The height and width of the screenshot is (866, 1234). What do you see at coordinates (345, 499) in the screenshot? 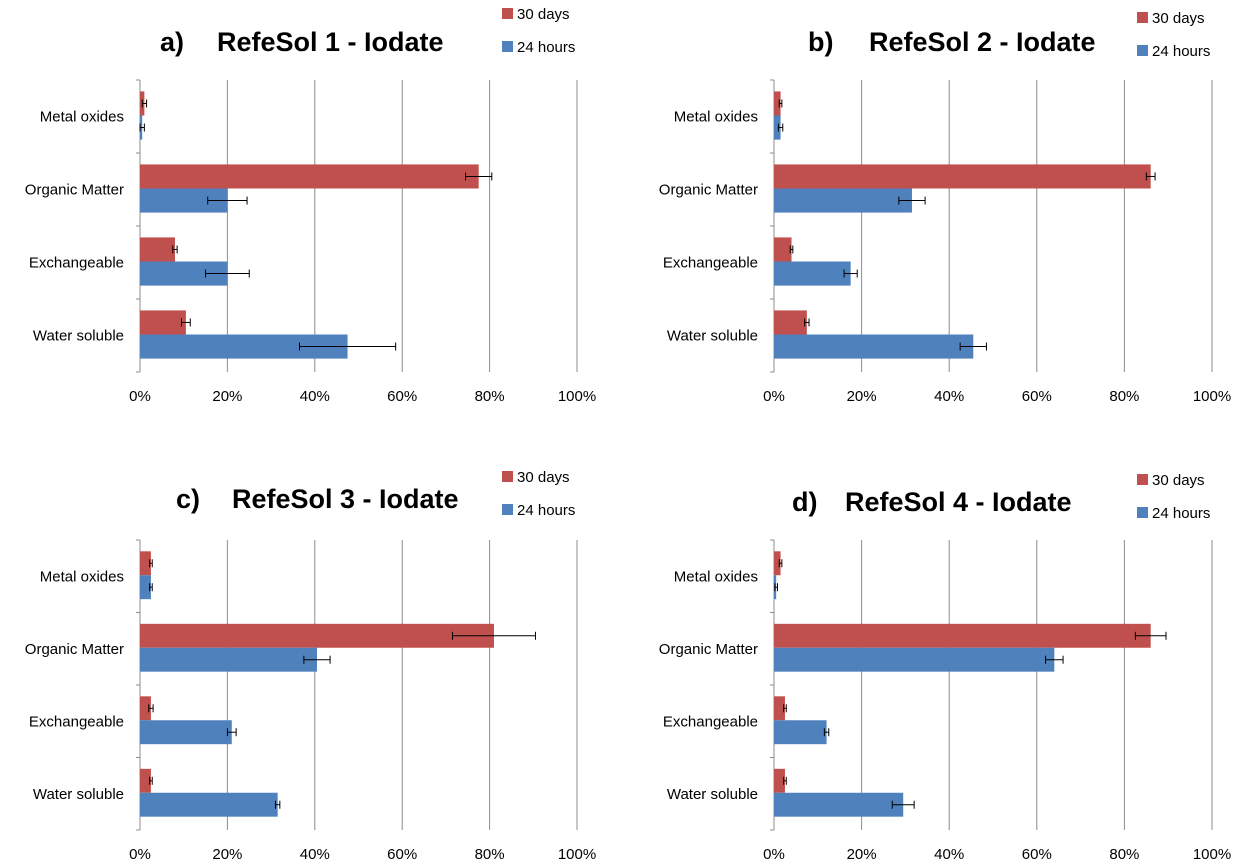
I see `chart-title: RefeSol 3 - Iodate` at bounding box center [345, 499].